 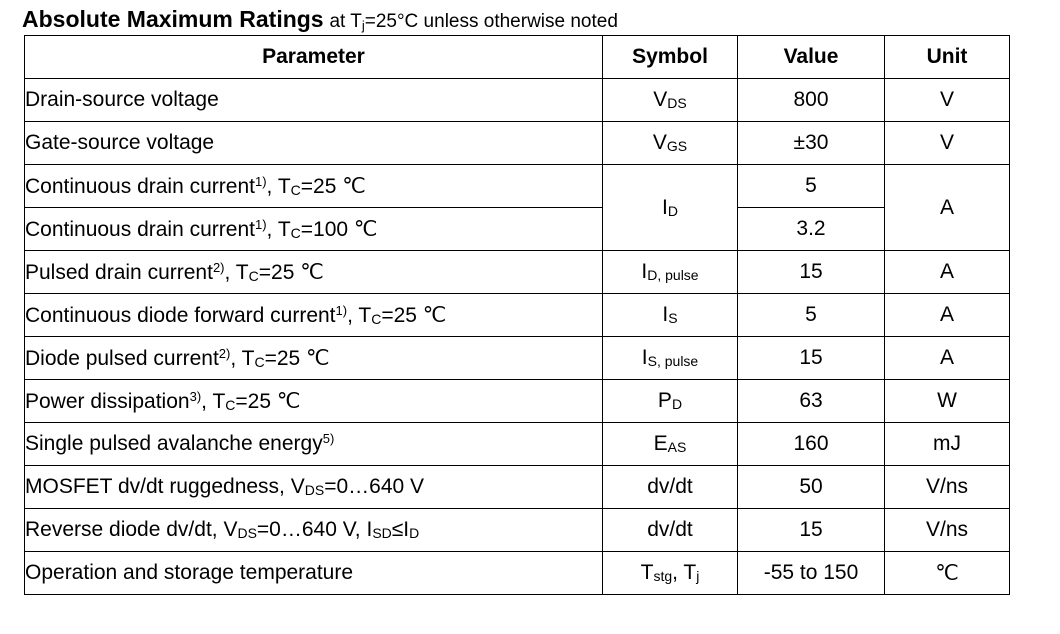 What do you see at coordinates (670, 207) in the screenshot?
I see `symbol-cell: ID` at bounding box center [670, 207].